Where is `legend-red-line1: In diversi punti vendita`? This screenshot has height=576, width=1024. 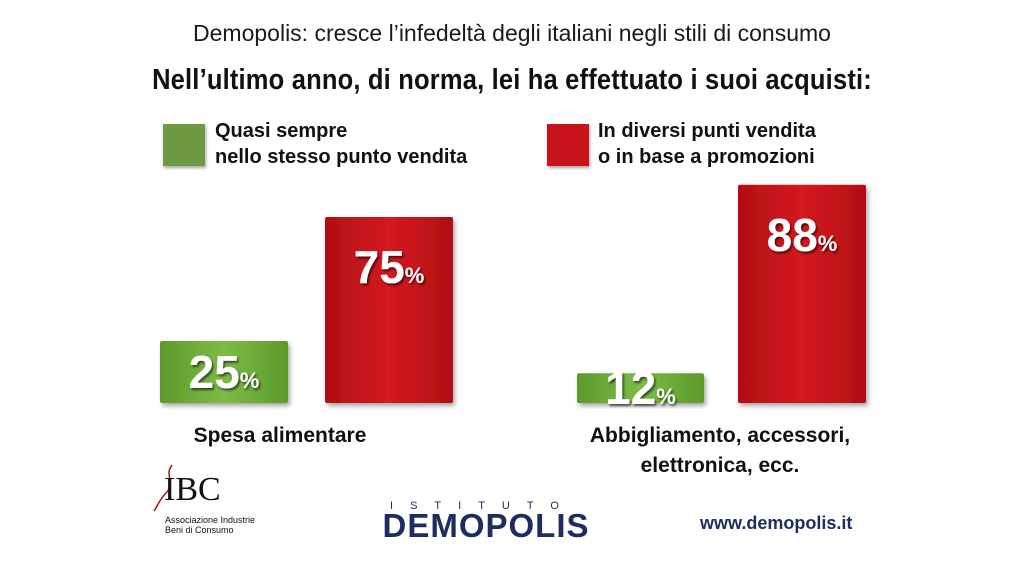 legend-red-line1: In diversi punti vendita is located at coordinates (707, 131).